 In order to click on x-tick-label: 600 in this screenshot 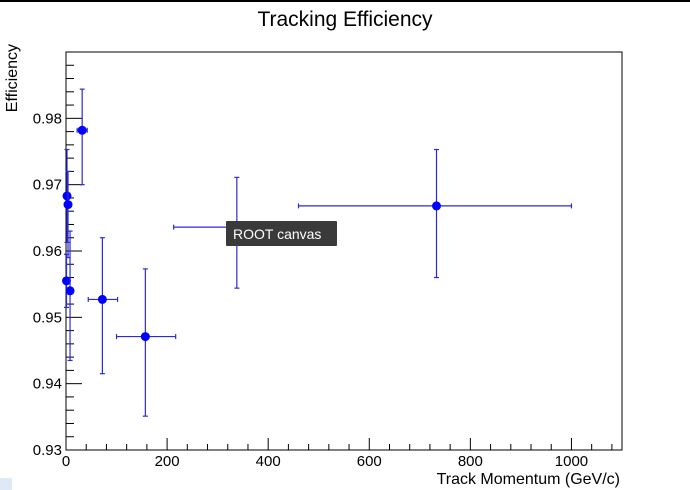, I will do `click(369, 461)`.